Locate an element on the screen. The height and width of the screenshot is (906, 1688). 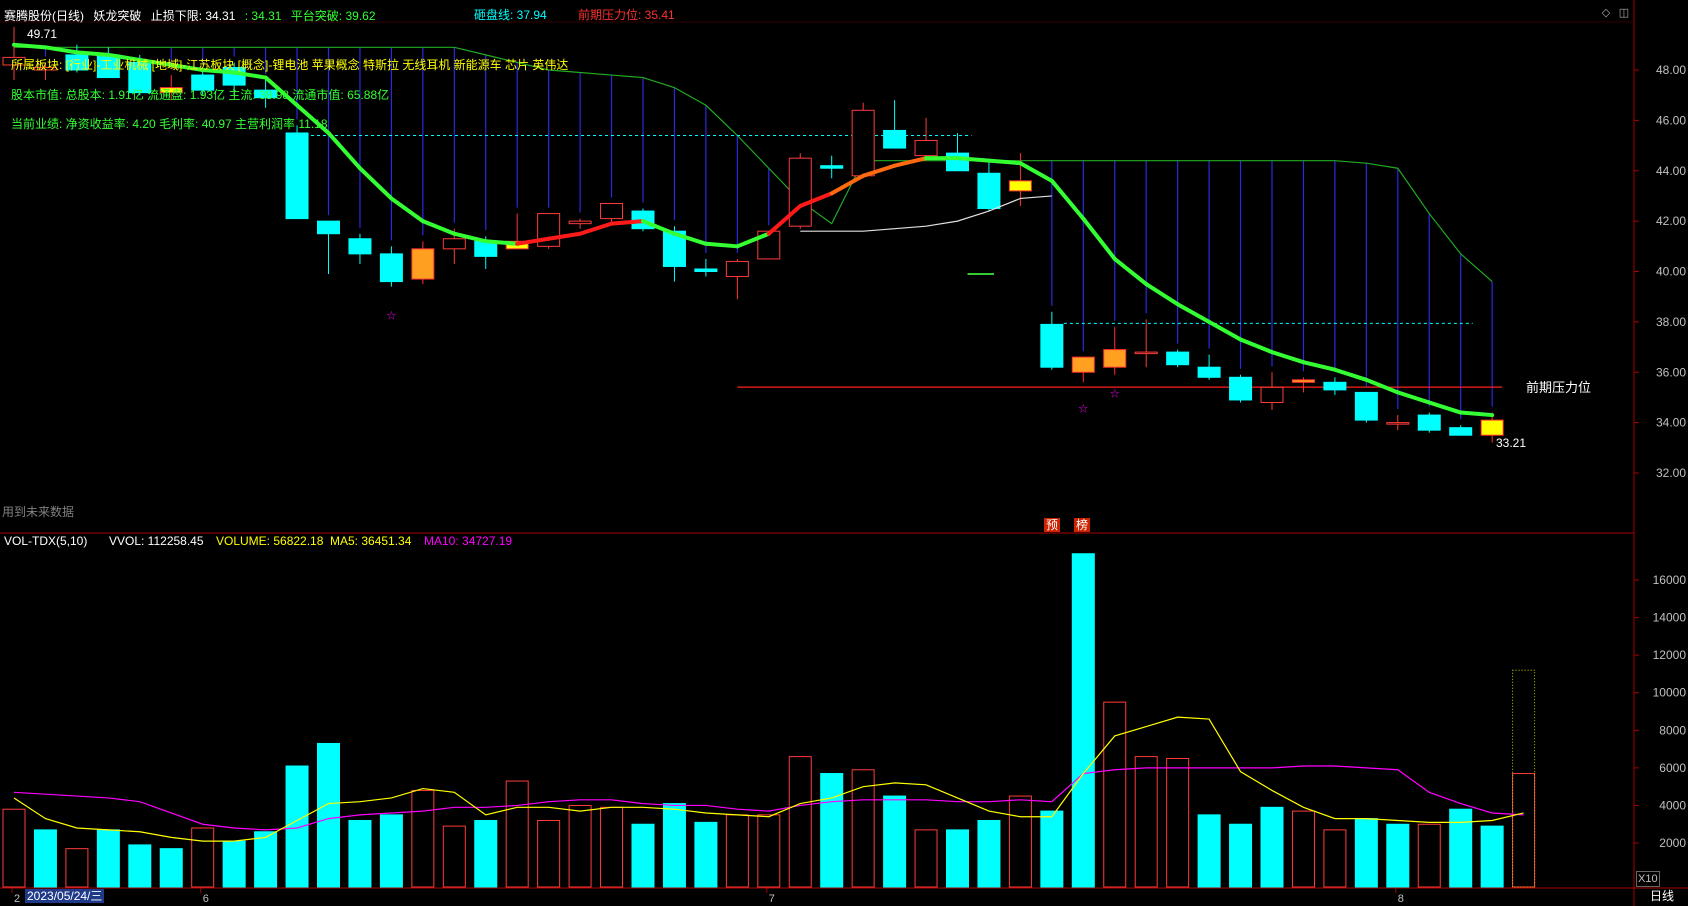
indicator-name: 妖龙突破 is located at coordinates (117, 16).